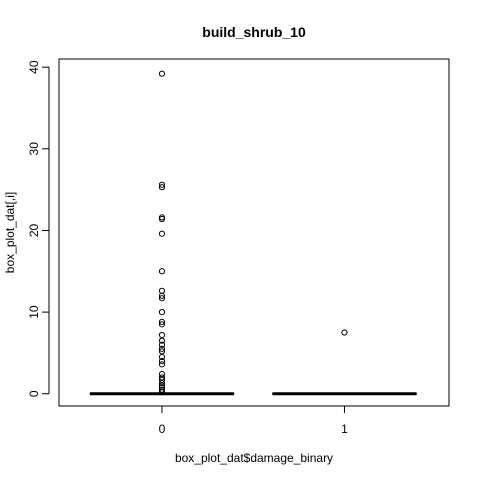  What do you see at coordinates (254, 458) in the screenshot?
I see `x-axis-label: box_plot_dat$damage_binary` at bounding box center [254, 458].